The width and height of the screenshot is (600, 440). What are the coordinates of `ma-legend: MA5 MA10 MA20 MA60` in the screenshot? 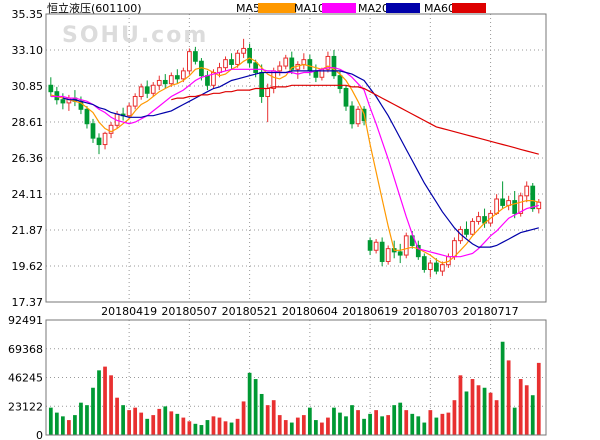 It's located at (361, 8).